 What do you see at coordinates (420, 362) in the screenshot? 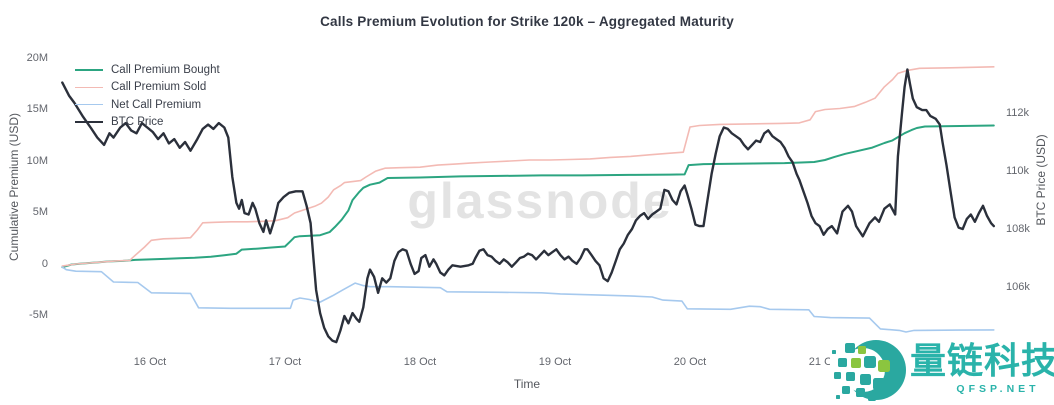
I see `tick-label-x-18-oct: 18 Oct` at bounding box center [420, 362].